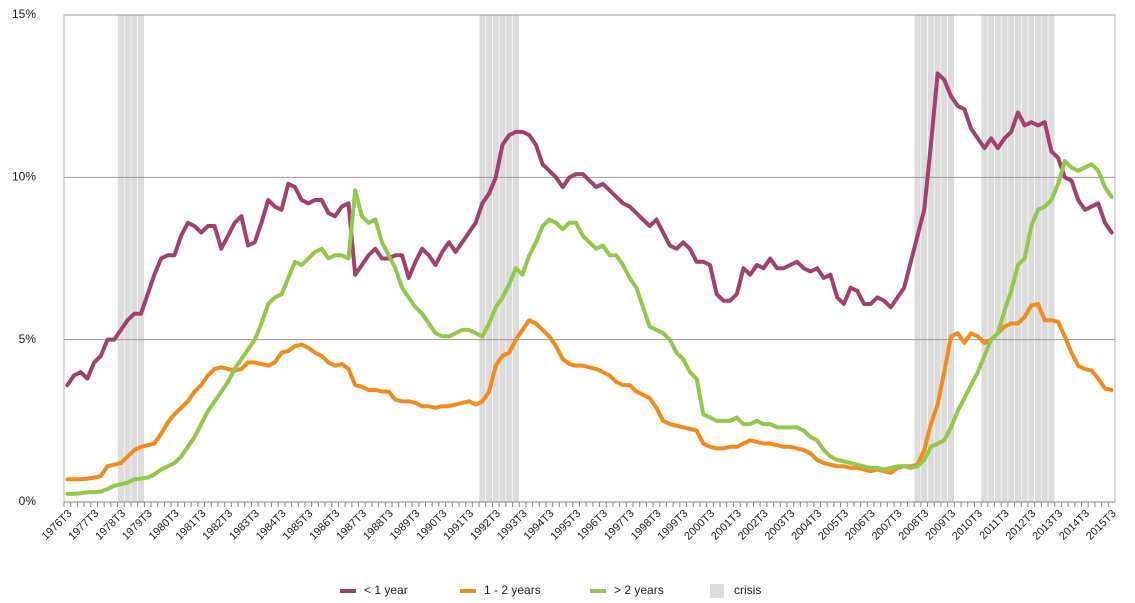 The width and height of the screenshot is (1135, 603). Describe the element at coordinates (1101, 525) in the screenshot. I see `x-tick-label: 2015T3` at that location.